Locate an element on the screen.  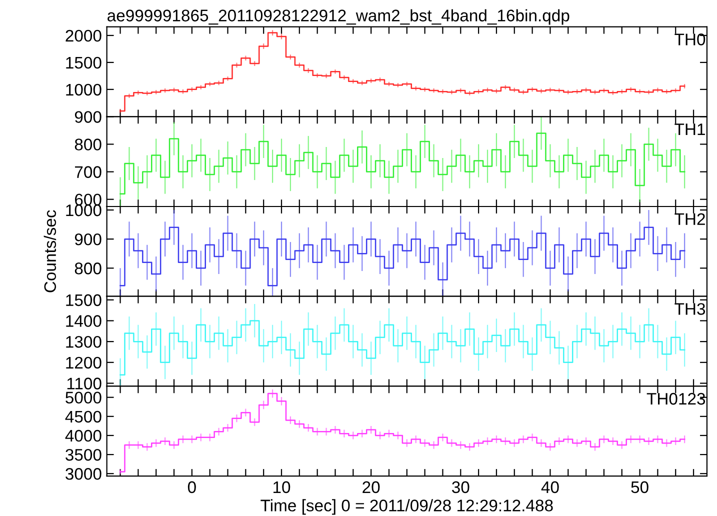
annotation: TH0 is located at coordinates (690, 40).